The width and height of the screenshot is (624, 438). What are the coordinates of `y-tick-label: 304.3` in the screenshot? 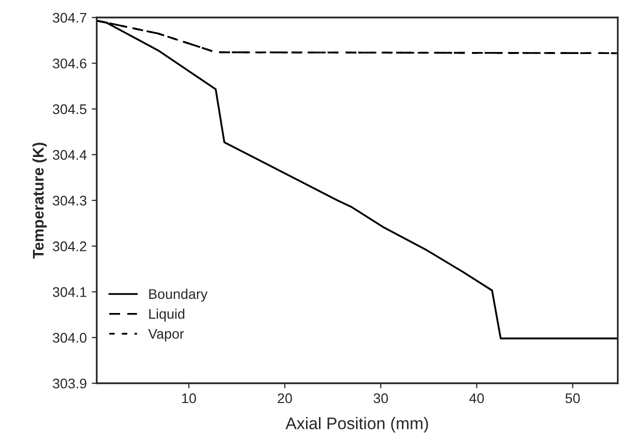 It's located at (69, 201).